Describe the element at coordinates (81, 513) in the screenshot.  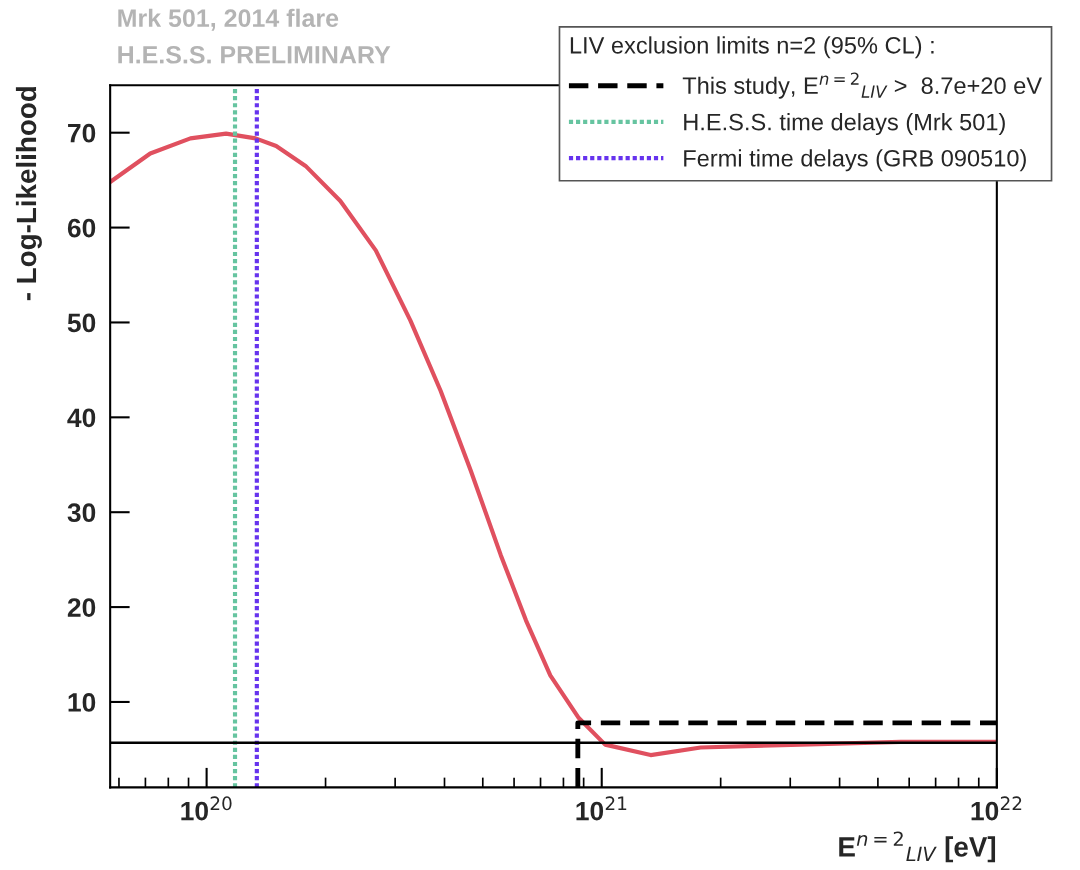
I see `y-tick-label: 30` at that location.